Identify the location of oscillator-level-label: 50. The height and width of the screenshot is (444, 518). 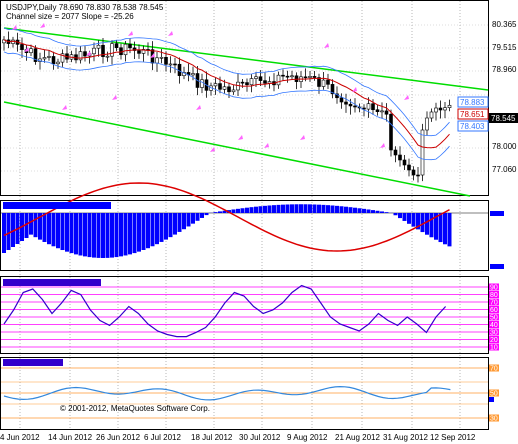
(494, 394).